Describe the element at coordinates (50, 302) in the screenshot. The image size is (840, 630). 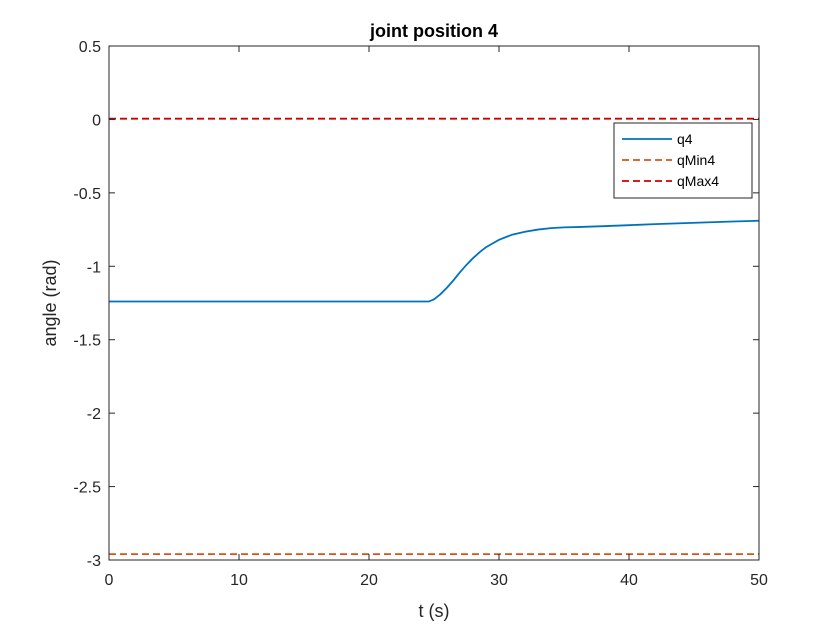
I see `y-axis-label: angle (rad)` at that location.